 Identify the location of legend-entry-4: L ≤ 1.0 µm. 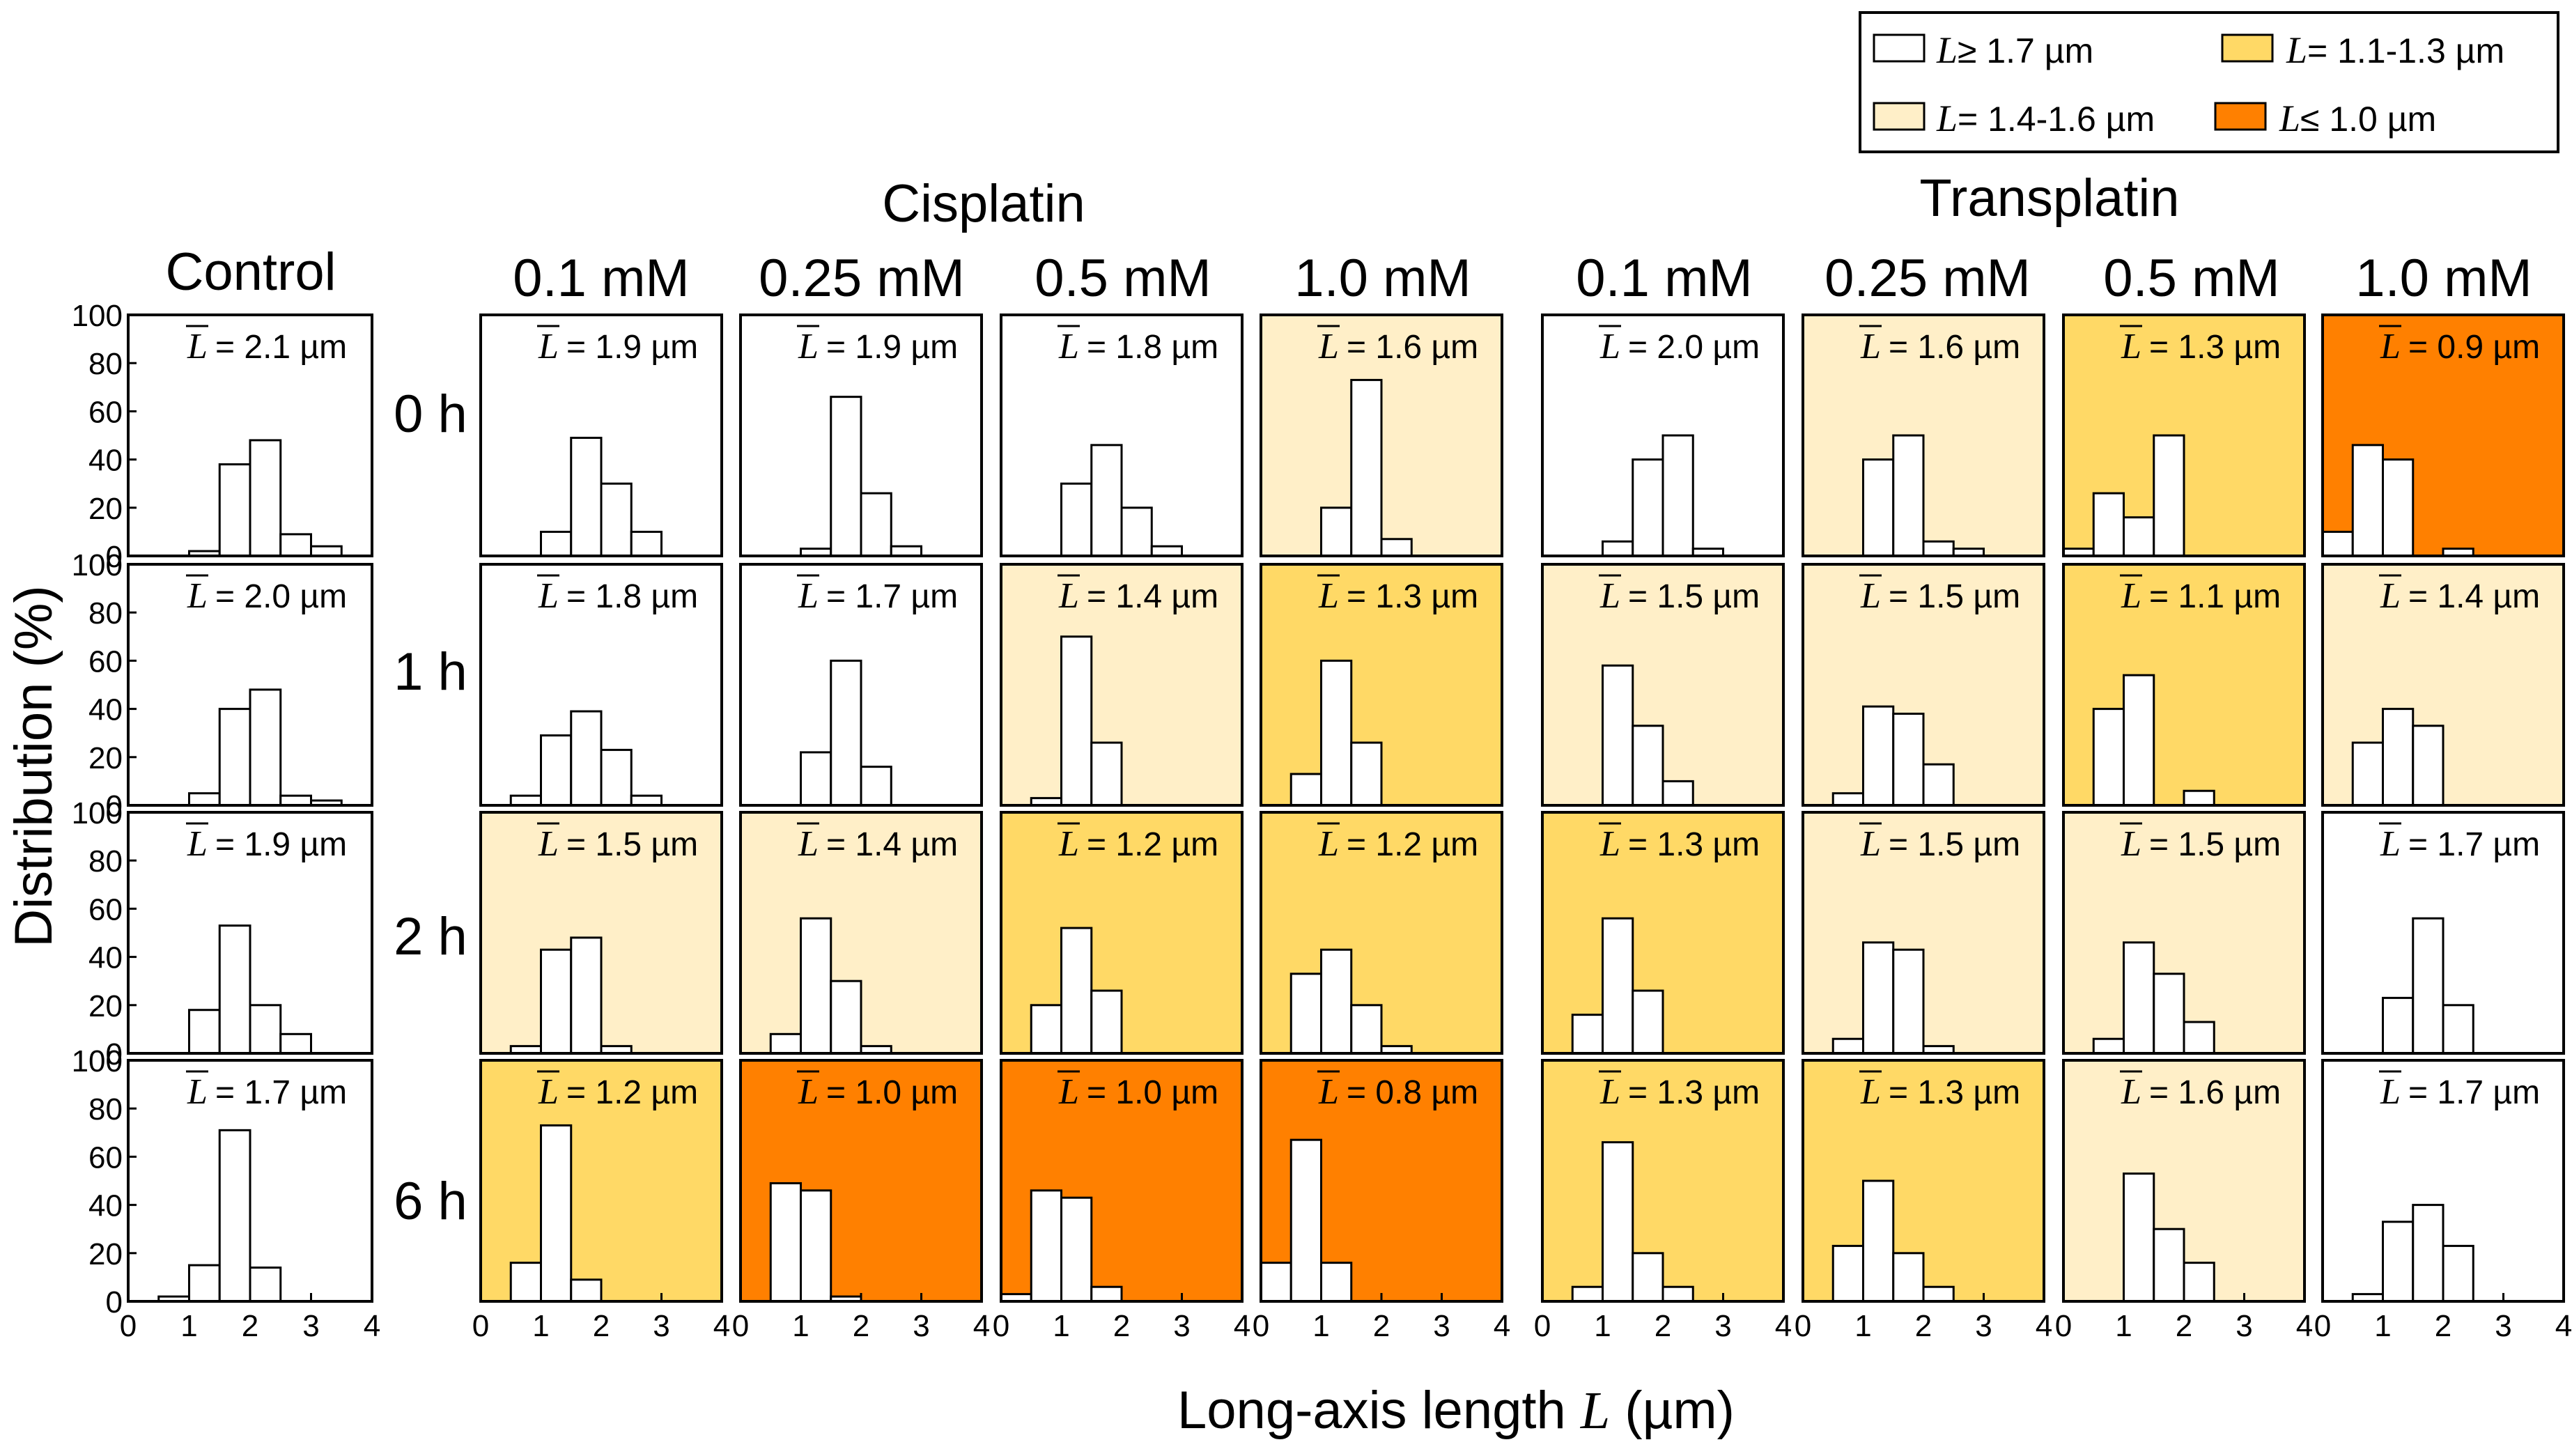
(2325, 118).